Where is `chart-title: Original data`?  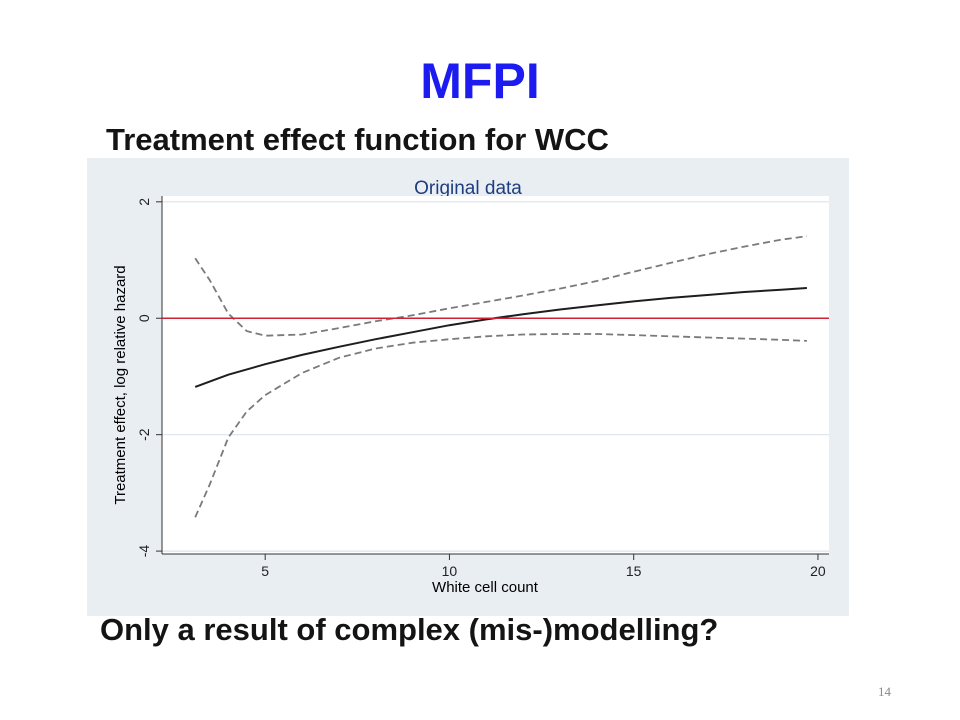
chart-title: Original data is located at coordinates (468, 188).